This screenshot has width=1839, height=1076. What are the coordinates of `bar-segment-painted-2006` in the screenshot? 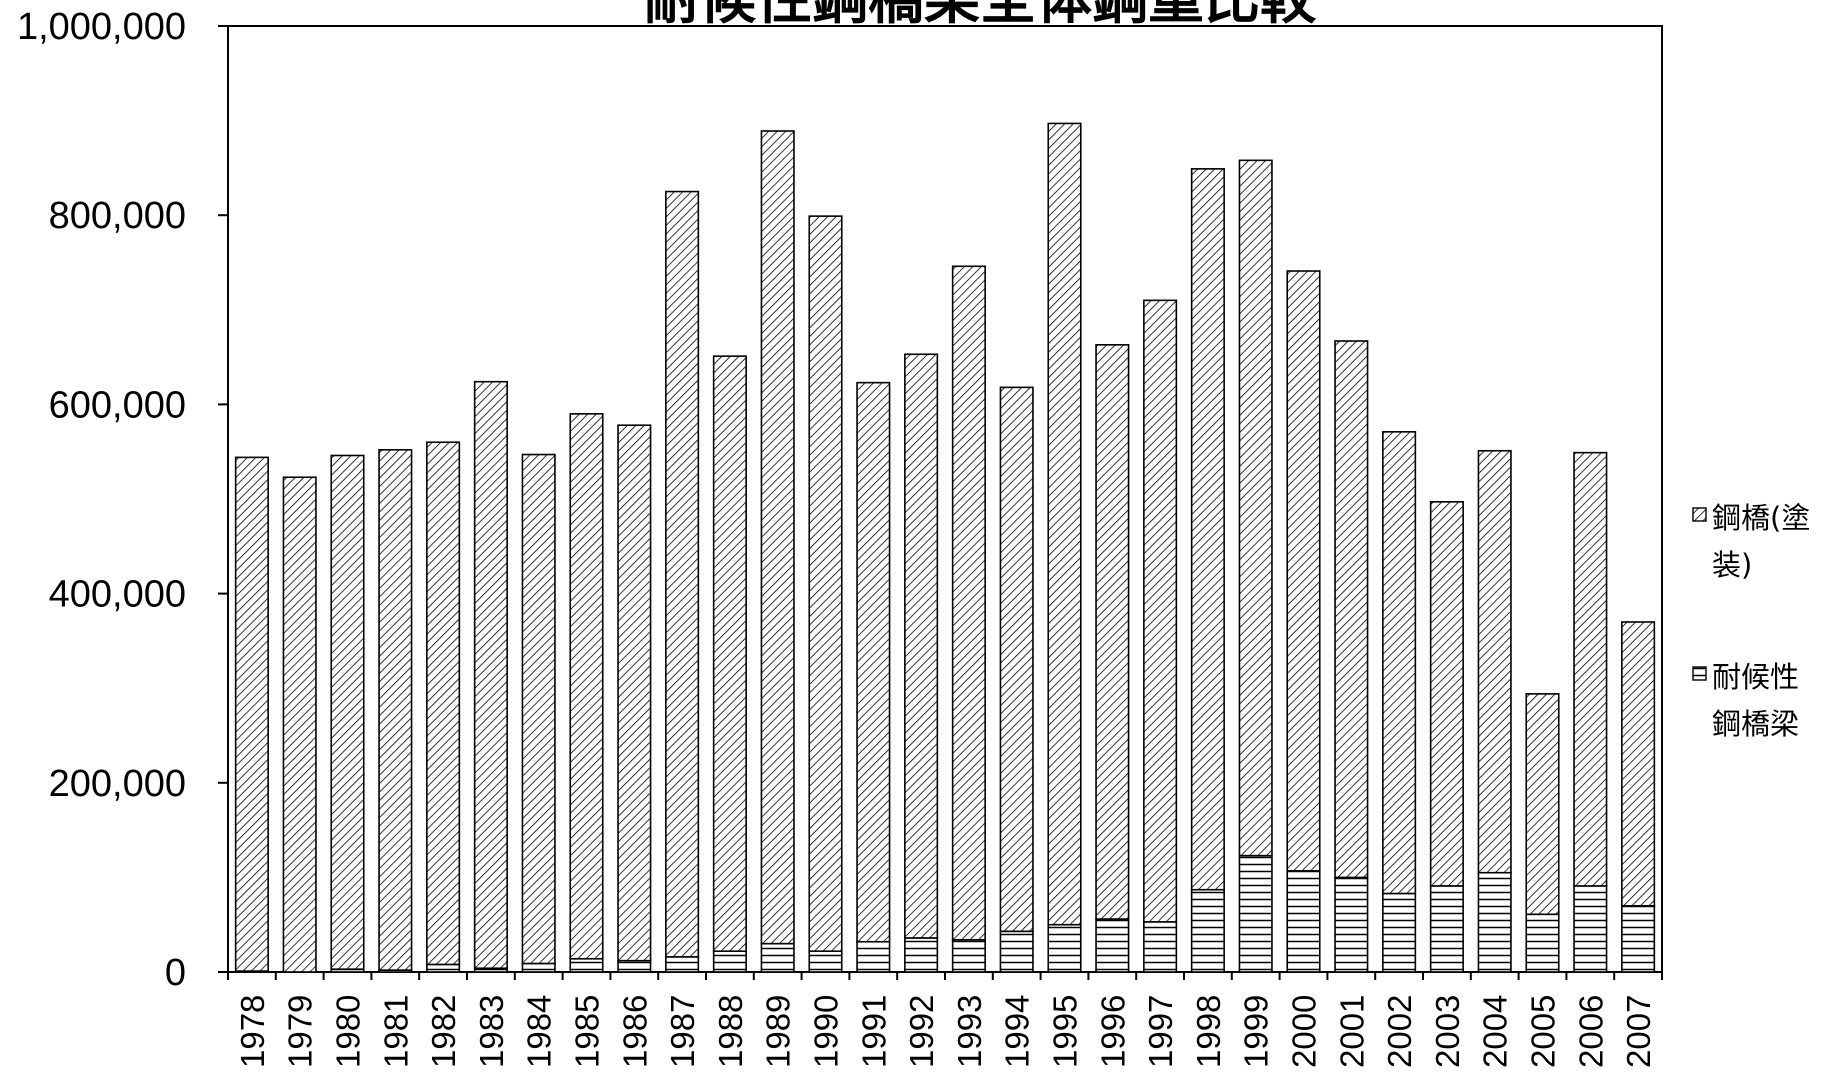 It's located at (1590, 669).